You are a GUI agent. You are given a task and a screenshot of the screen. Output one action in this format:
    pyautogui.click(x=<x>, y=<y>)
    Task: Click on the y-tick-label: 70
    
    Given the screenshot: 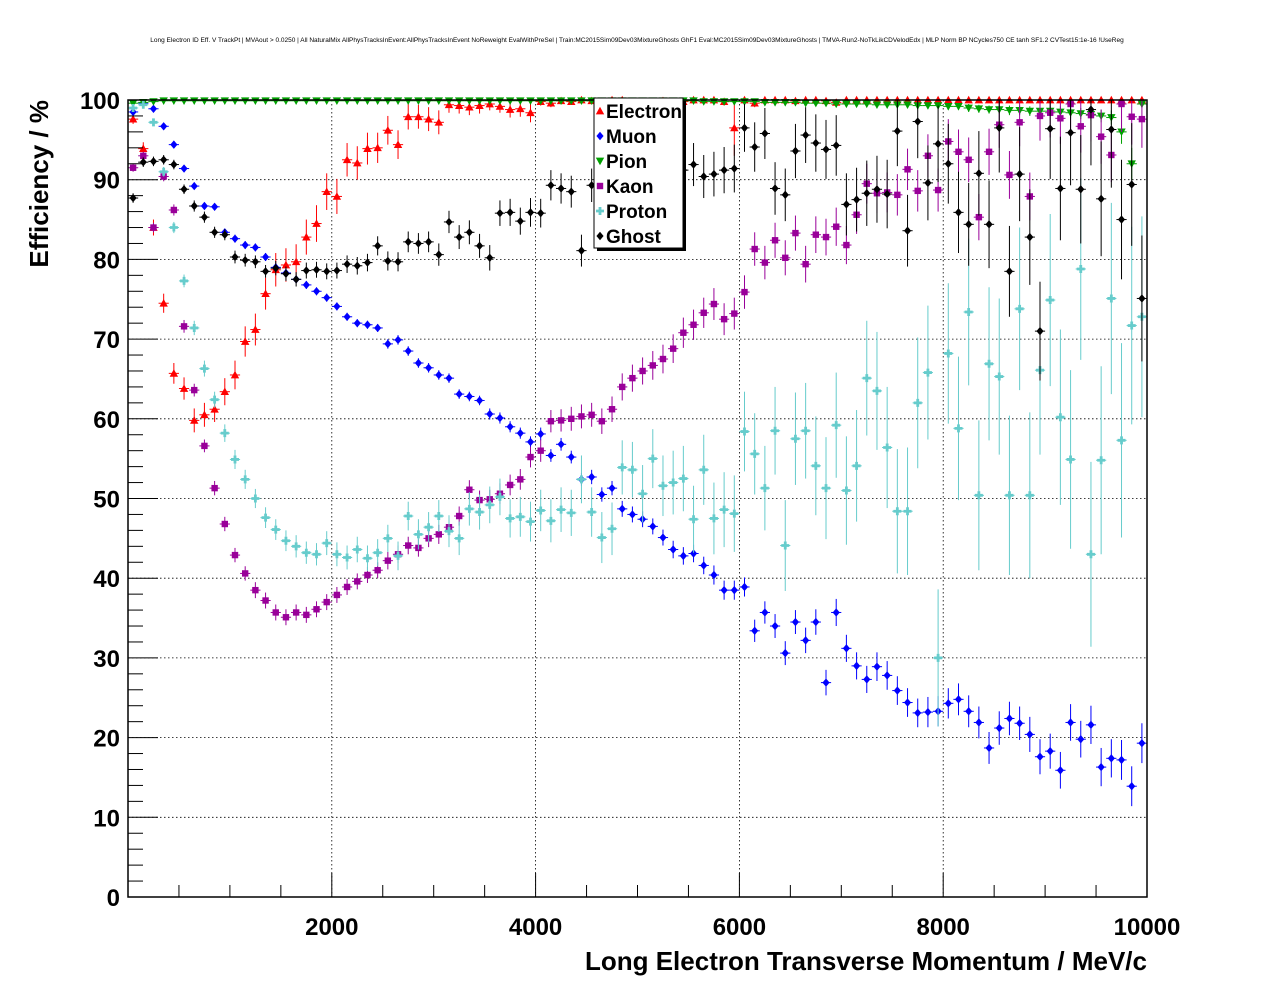 What is the action you would take?
    pyautogui.click(x=106, y=340)
    